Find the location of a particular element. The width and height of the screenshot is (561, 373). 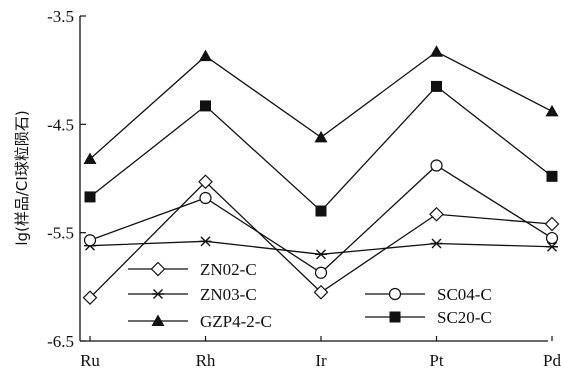

y-tick-label: -5.5 is located at coordinates (60, 233).